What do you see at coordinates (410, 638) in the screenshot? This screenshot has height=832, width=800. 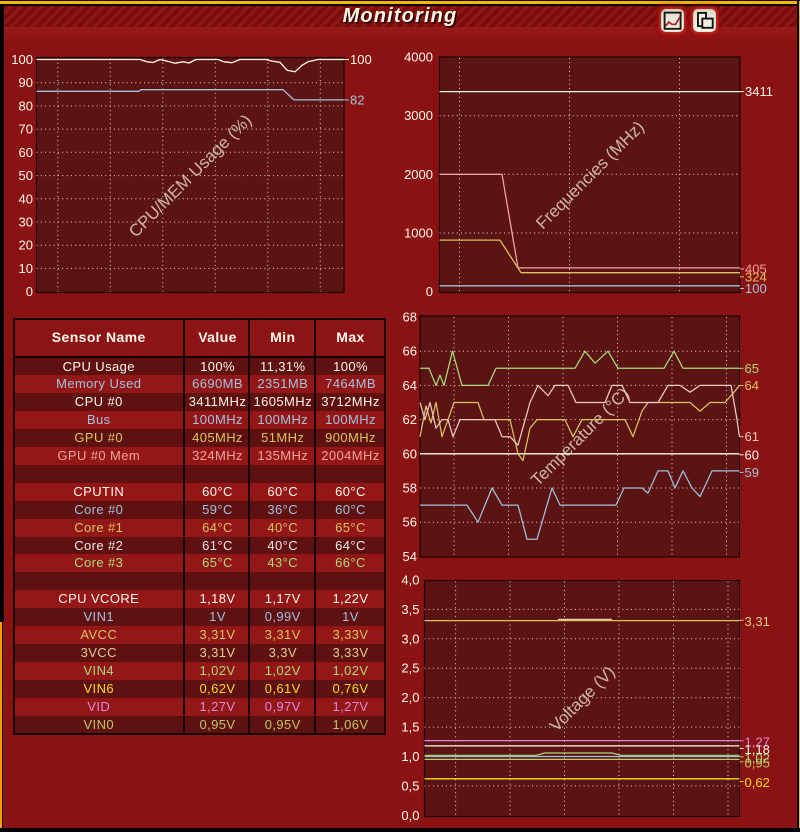 I see `svg-text: 3,0` at bounding box center [410, 638].